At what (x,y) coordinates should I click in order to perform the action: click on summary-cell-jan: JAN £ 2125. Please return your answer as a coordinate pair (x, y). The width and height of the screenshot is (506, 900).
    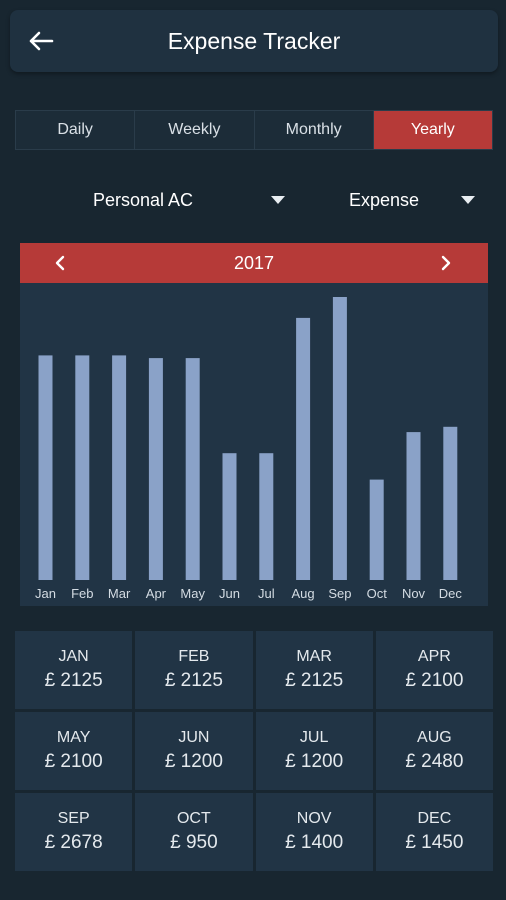
    Looking at the image, I should click on (74, 670).